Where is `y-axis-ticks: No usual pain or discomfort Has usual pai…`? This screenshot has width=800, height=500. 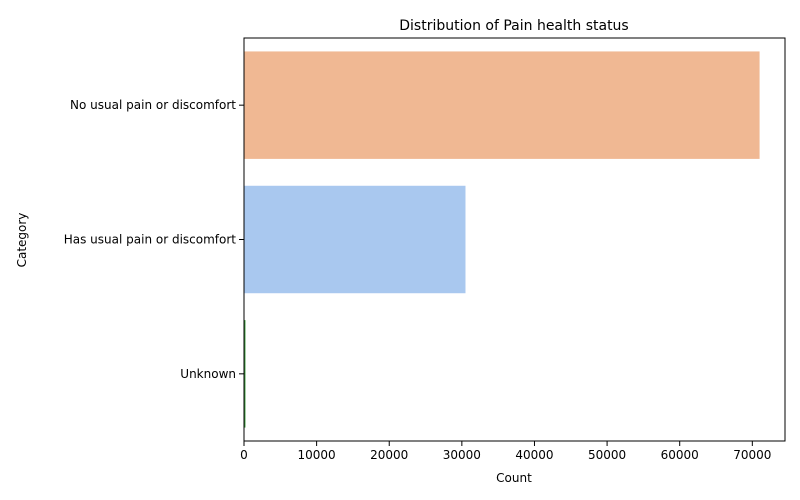 y-axis-ticks: No usual pain or discomfort Has usual pai… is located at coordinates (154, 239).